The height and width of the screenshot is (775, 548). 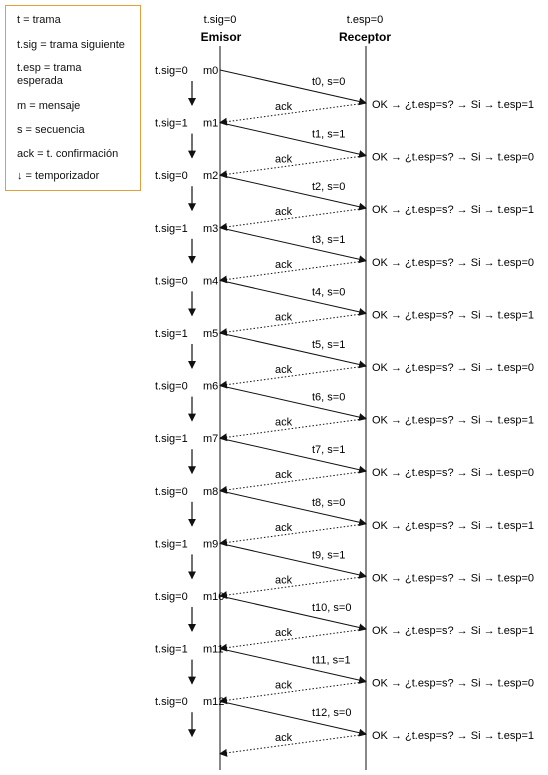 What do you see at coordinates (213, 702) in the screenshot?
I see `message-id: m12` at bounding box center [213, 702].